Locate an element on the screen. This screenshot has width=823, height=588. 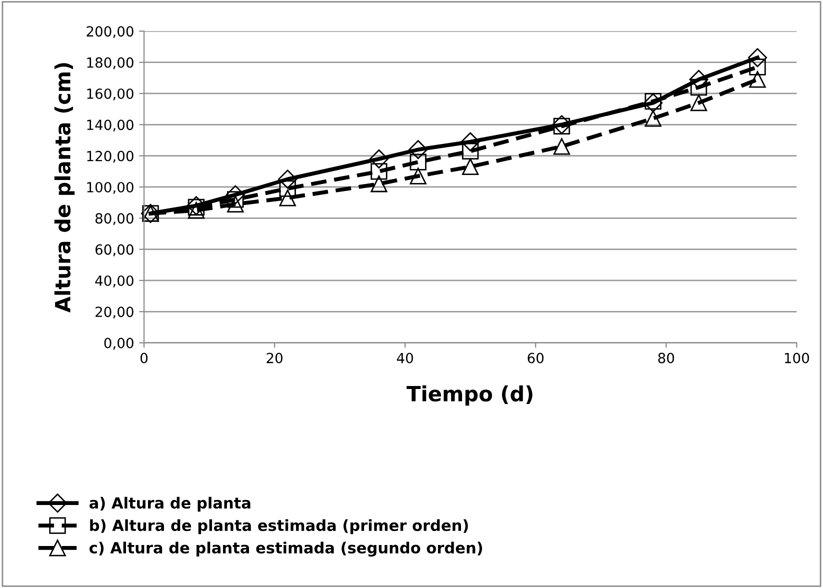
y-tick-label: 0,00 is located at coordinates (119, 344).